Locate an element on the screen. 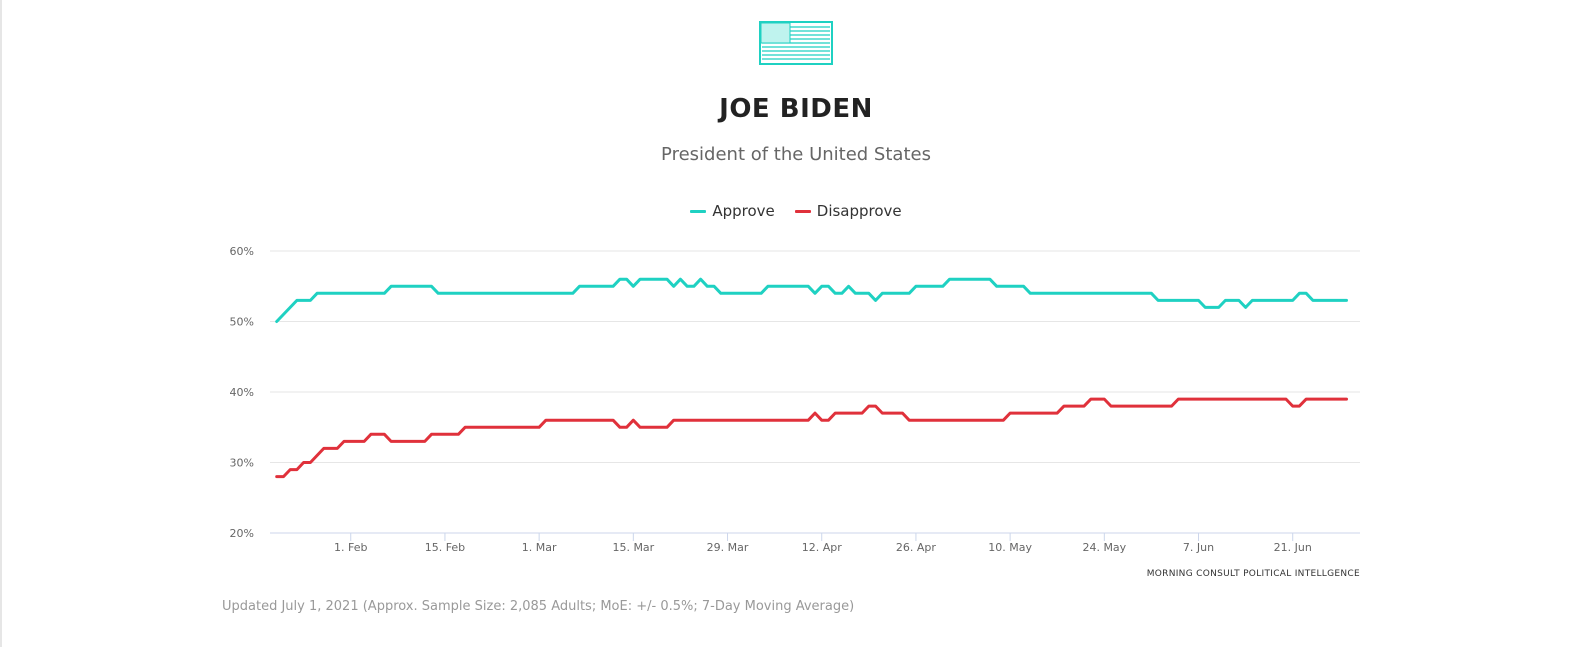  x-tick-label: 24. May is located at coordinates (1104, 547).